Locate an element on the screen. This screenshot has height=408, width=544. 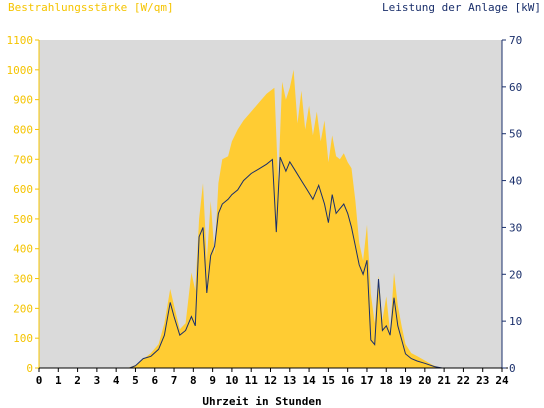
x-tick-label: 11 is located at coordinates (252, 380).